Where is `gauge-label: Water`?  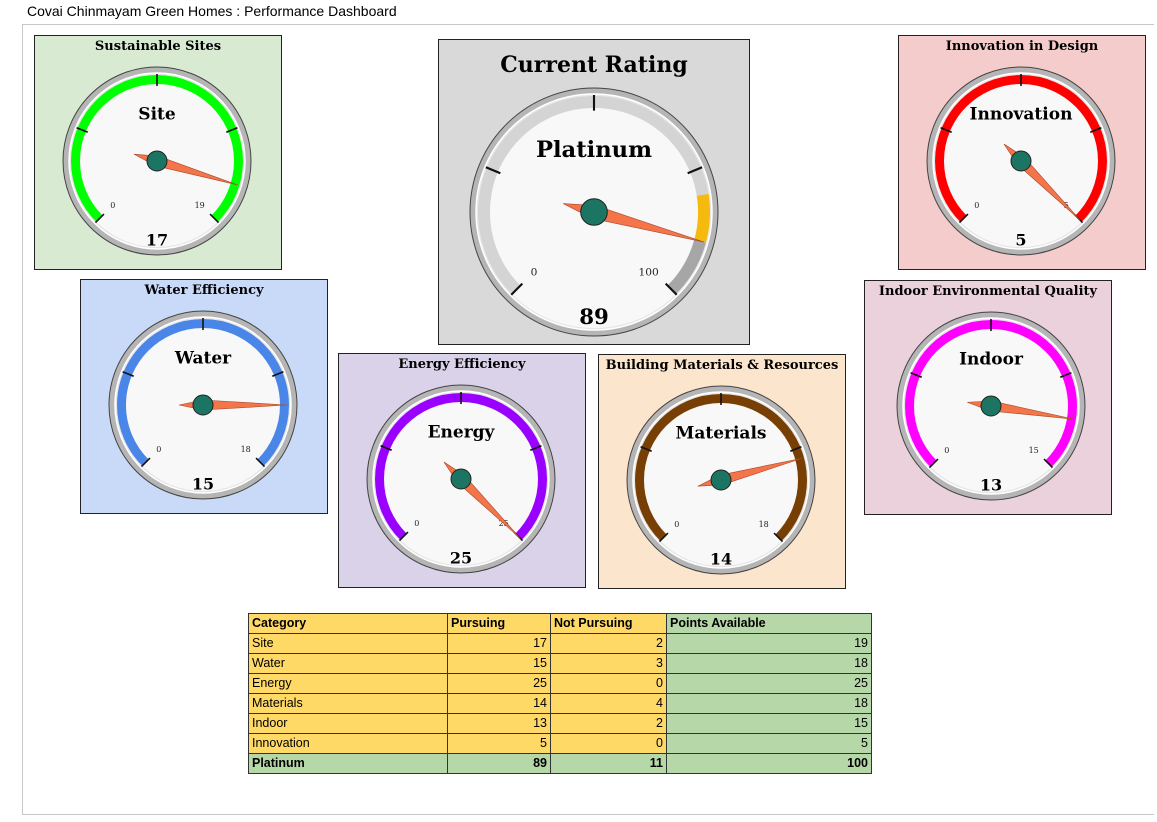 gauge-label: Water is located at coordinates (203, 359).